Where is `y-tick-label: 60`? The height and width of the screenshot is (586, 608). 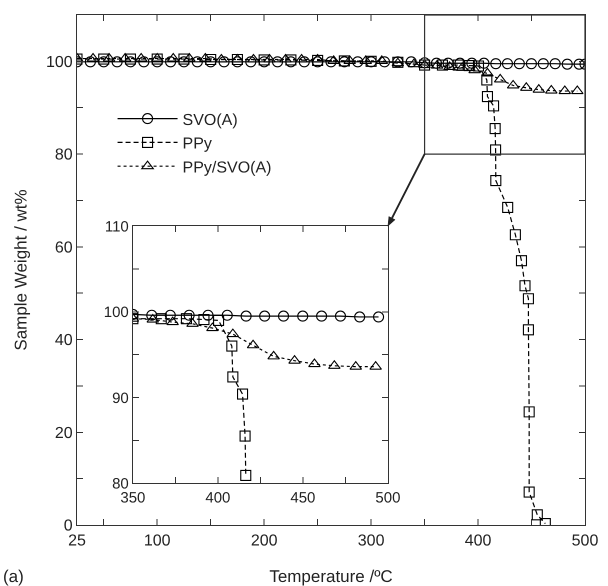
y-tick-label: 60 is located at coordinates (63, 247).